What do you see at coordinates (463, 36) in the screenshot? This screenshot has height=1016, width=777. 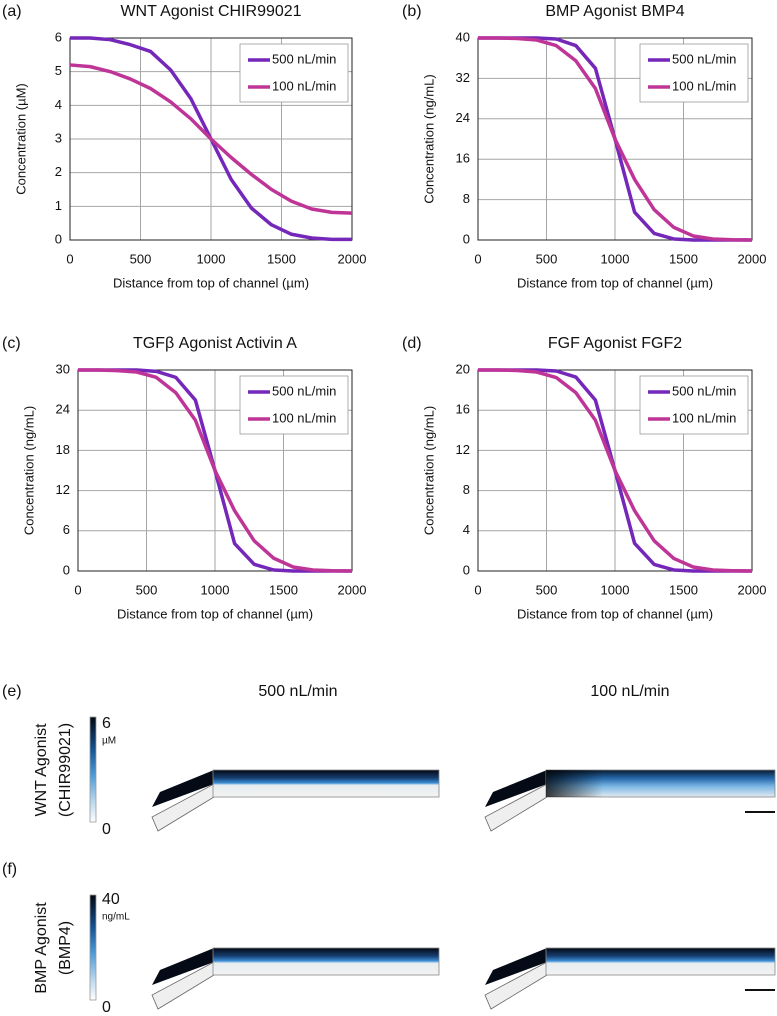 I see `y-tick-label: 40` at bounding box center [463, 36].